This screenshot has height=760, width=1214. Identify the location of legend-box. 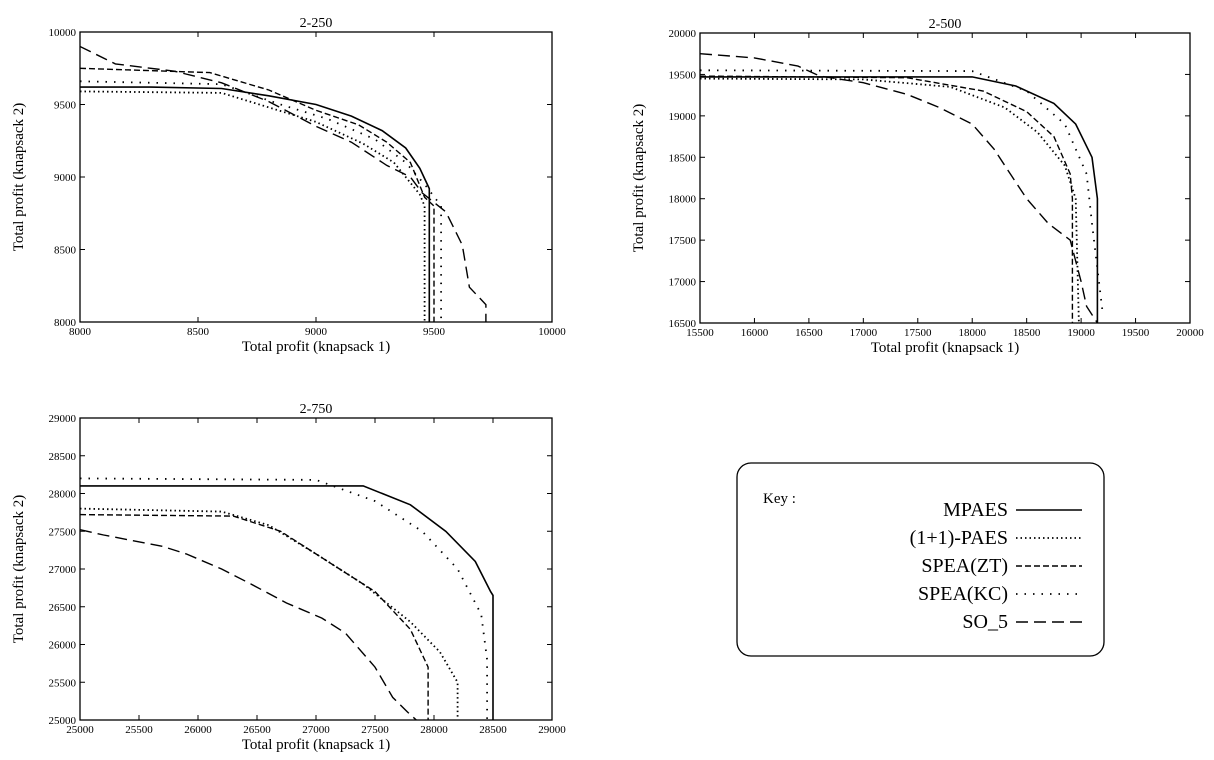
(920, 559).